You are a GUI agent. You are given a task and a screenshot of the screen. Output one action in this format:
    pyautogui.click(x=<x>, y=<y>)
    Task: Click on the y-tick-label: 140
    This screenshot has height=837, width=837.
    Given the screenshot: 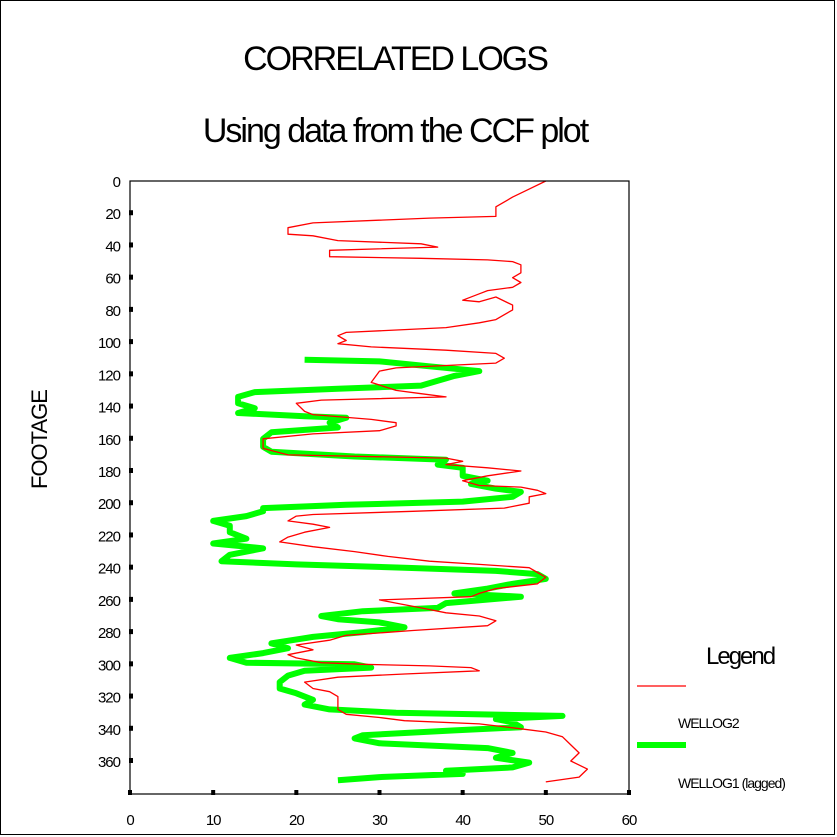 What is the action you would take?
    pyautogui.click(x=109, y=408)
    